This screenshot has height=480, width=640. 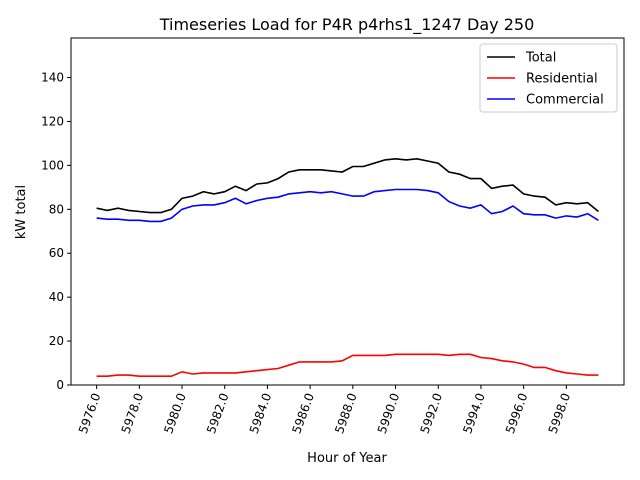 I want to click on series-line-residential, so click(x=347, y=365).